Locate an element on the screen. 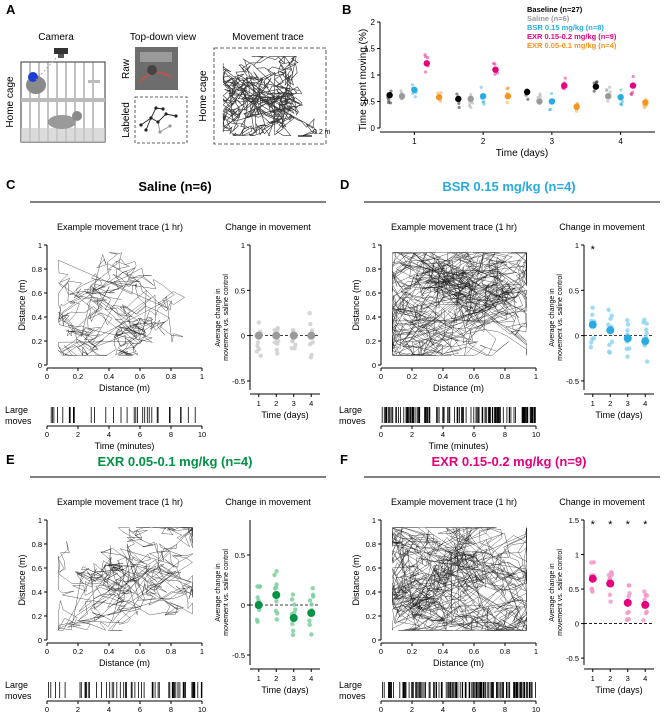 The image size is (669, 713). trace-x-tick-label: 0 is located at coordinates (47, 651).